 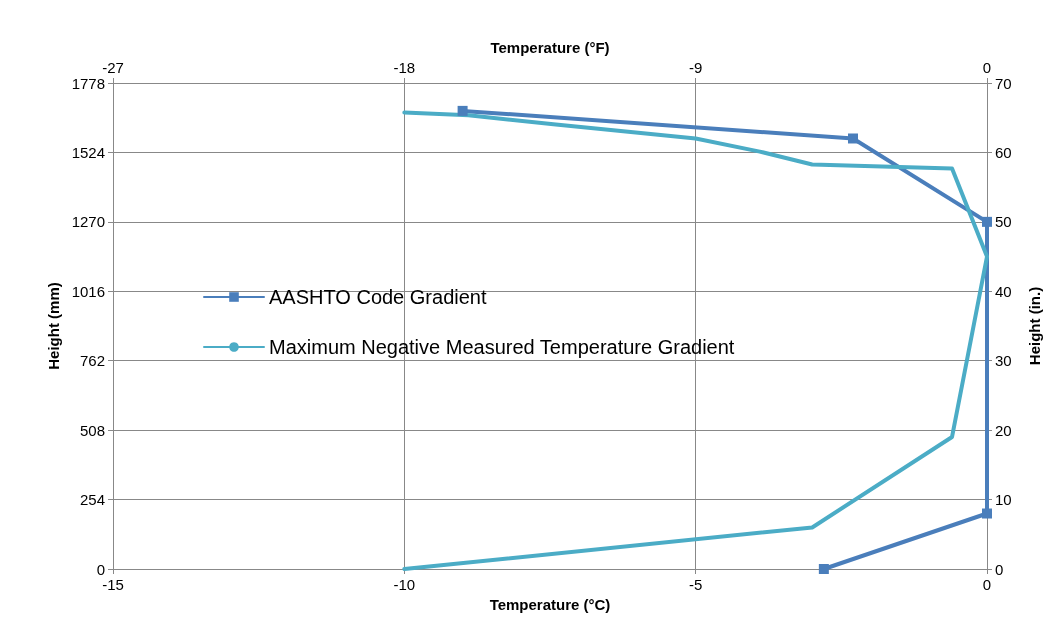 What do you see at coordinates (100, 569) in the screenshot?
I see `y-tick-label: 0` at bounding box center [100, 569].